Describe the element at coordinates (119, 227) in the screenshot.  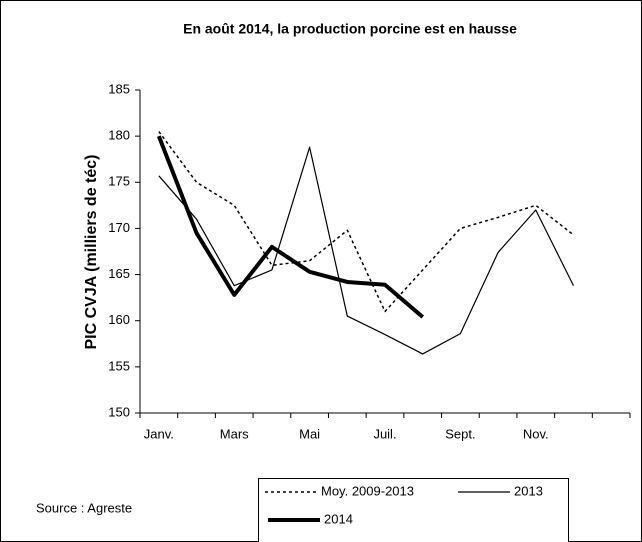
I see `y-tick-label: 170` at that location.